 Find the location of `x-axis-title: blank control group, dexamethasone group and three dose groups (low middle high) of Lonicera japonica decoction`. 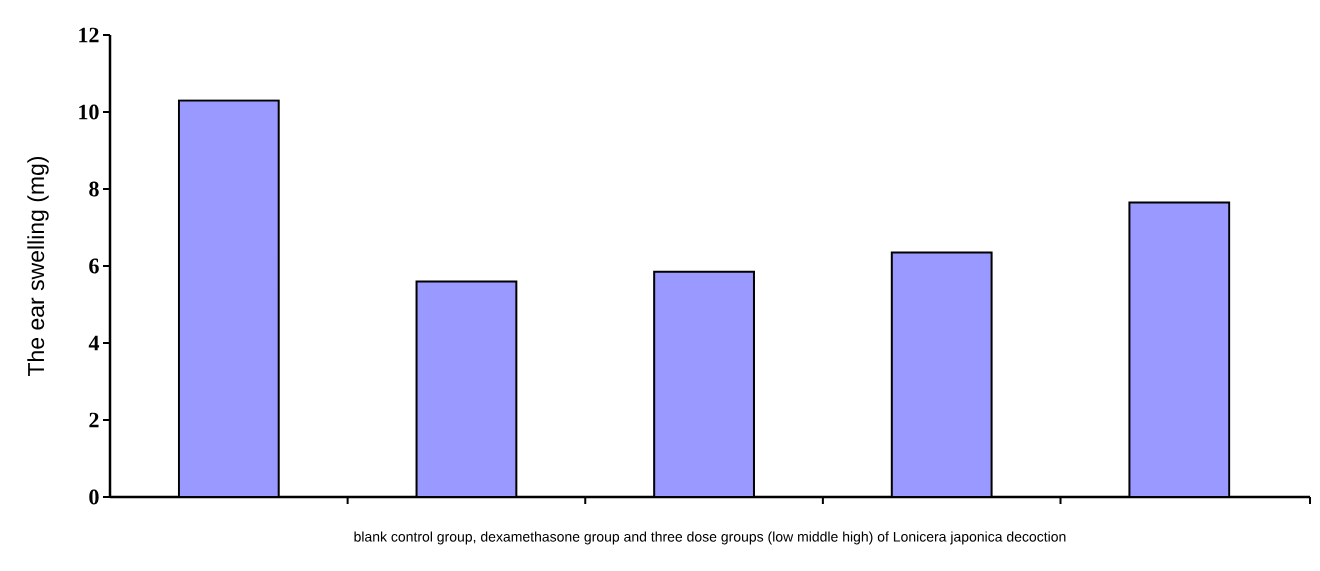

x-axis-title: blank control group, dexamethasone group and three dose groups (low middle high) of Lonicera japonica decoction is located at coordinates (710, 538).